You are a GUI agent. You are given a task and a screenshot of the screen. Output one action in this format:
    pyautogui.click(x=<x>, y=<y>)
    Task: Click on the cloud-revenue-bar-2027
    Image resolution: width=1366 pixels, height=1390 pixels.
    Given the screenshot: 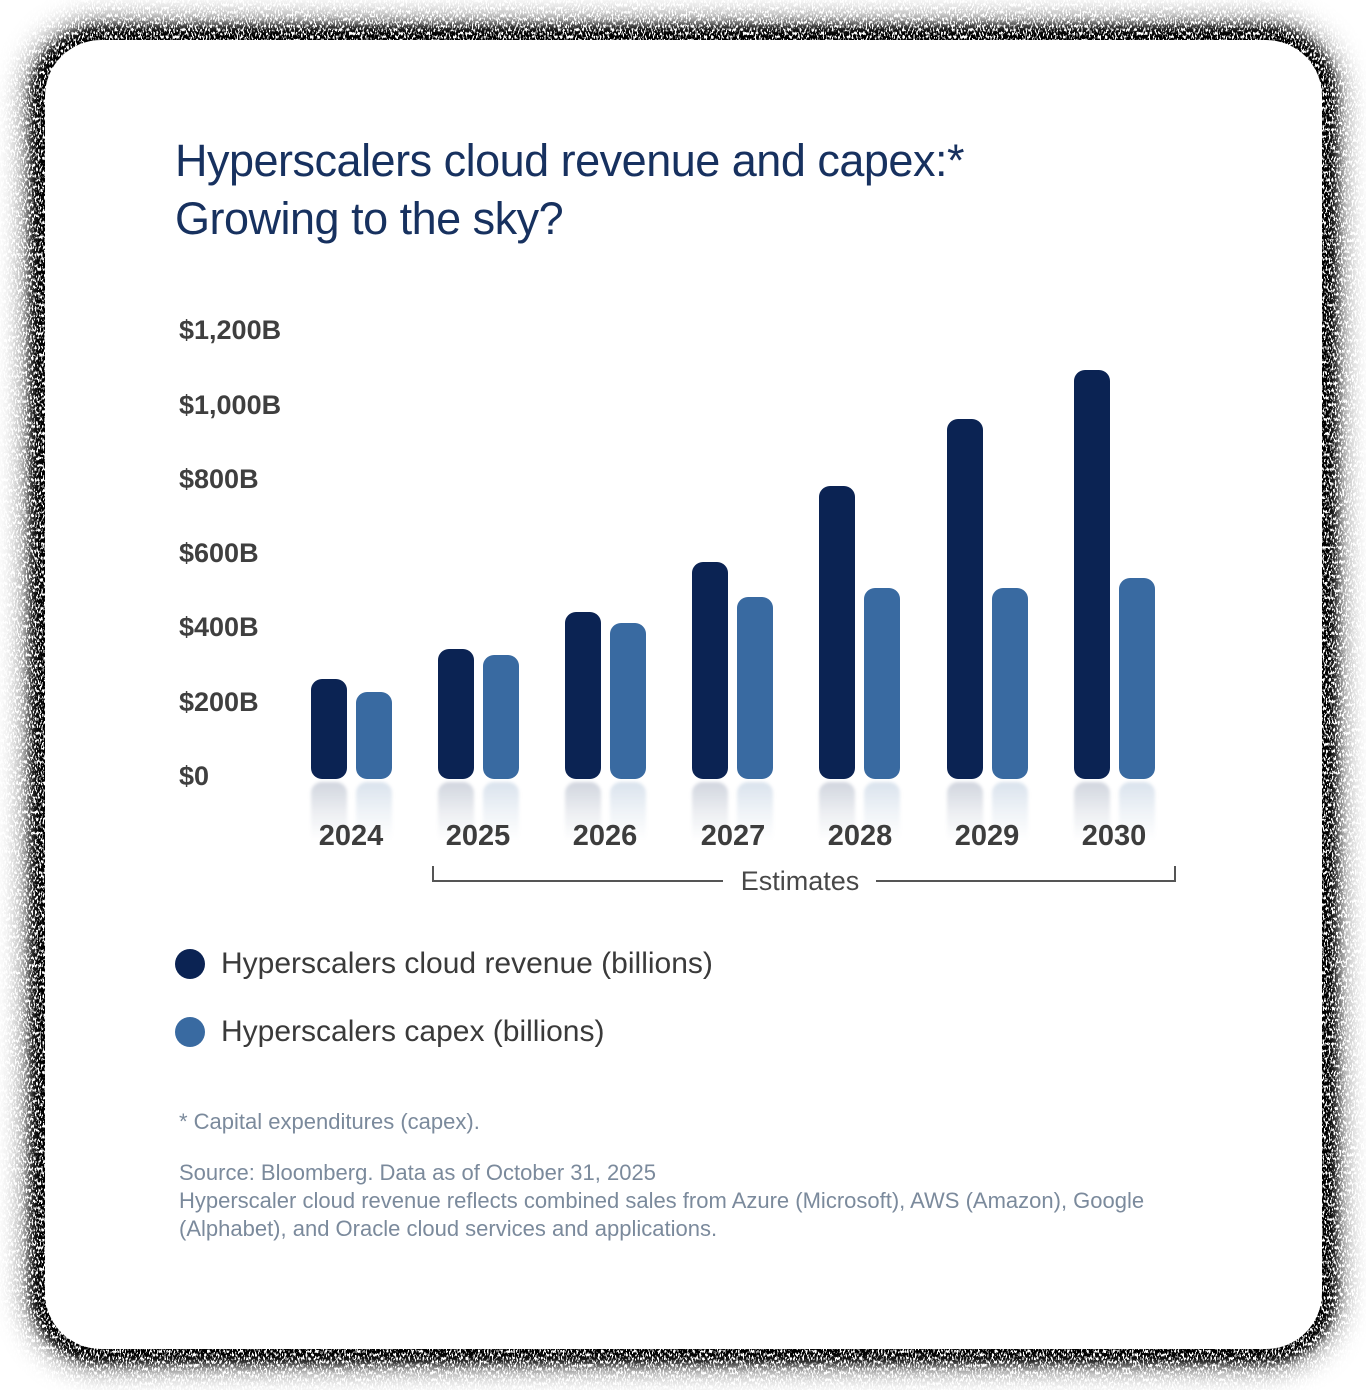 What is the action you would take?
    pyautogui.click(x=710, y=670)
    